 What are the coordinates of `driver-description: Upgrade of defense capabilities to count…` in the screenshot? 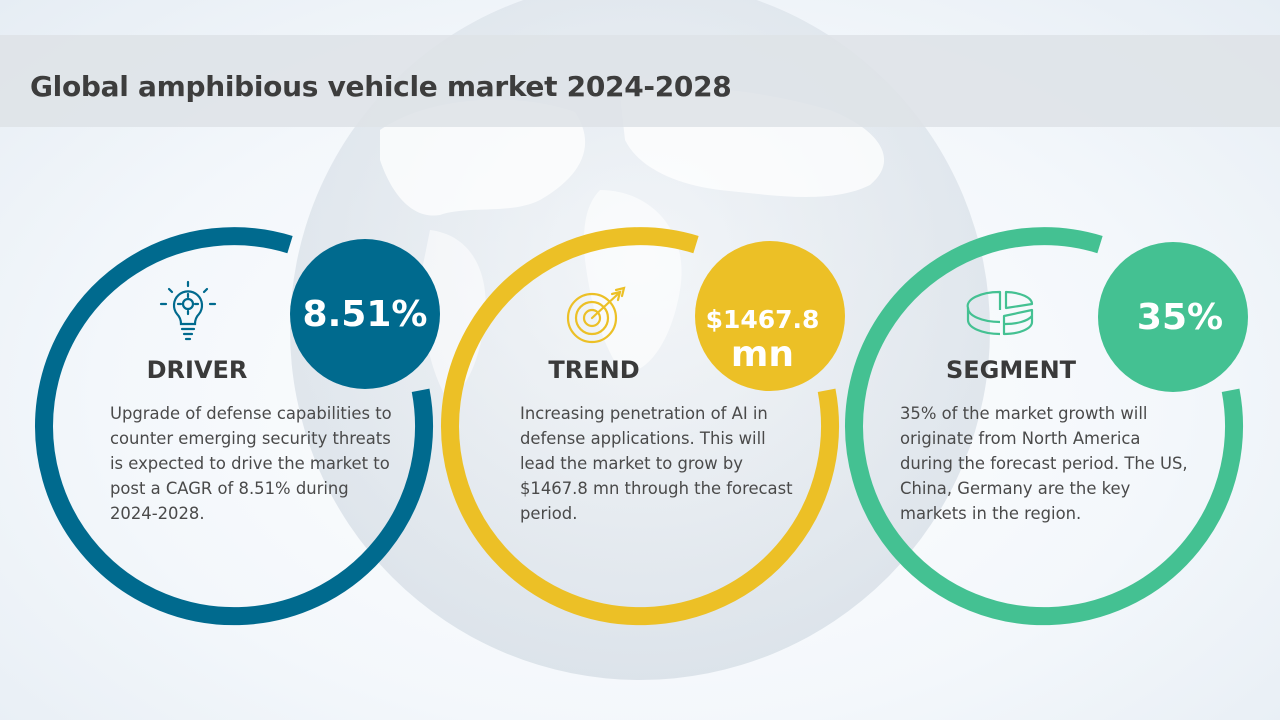 It's located at (251, 463).